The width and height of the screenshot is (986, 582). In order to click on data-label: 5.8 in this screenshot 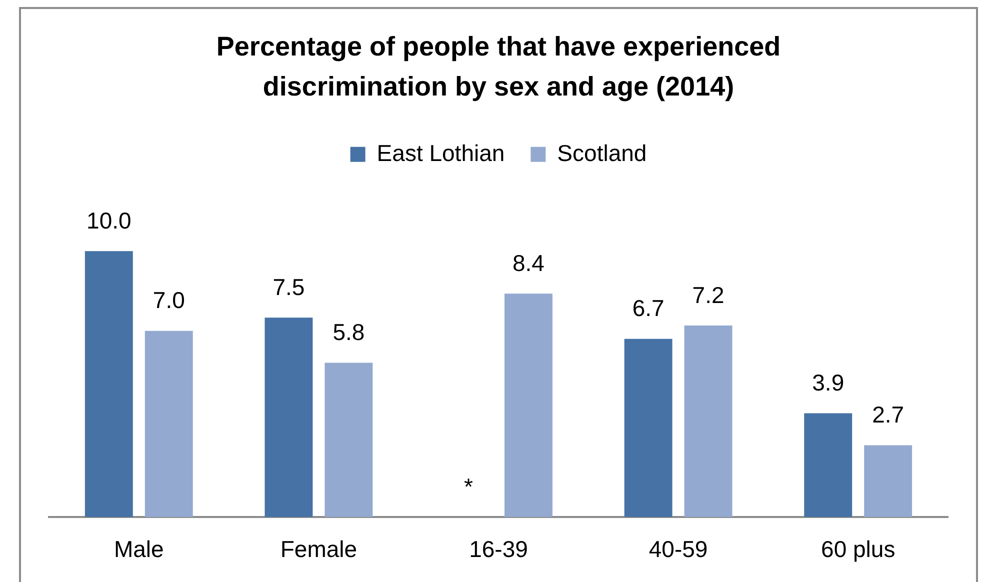, I will do `click(348, 332)`.